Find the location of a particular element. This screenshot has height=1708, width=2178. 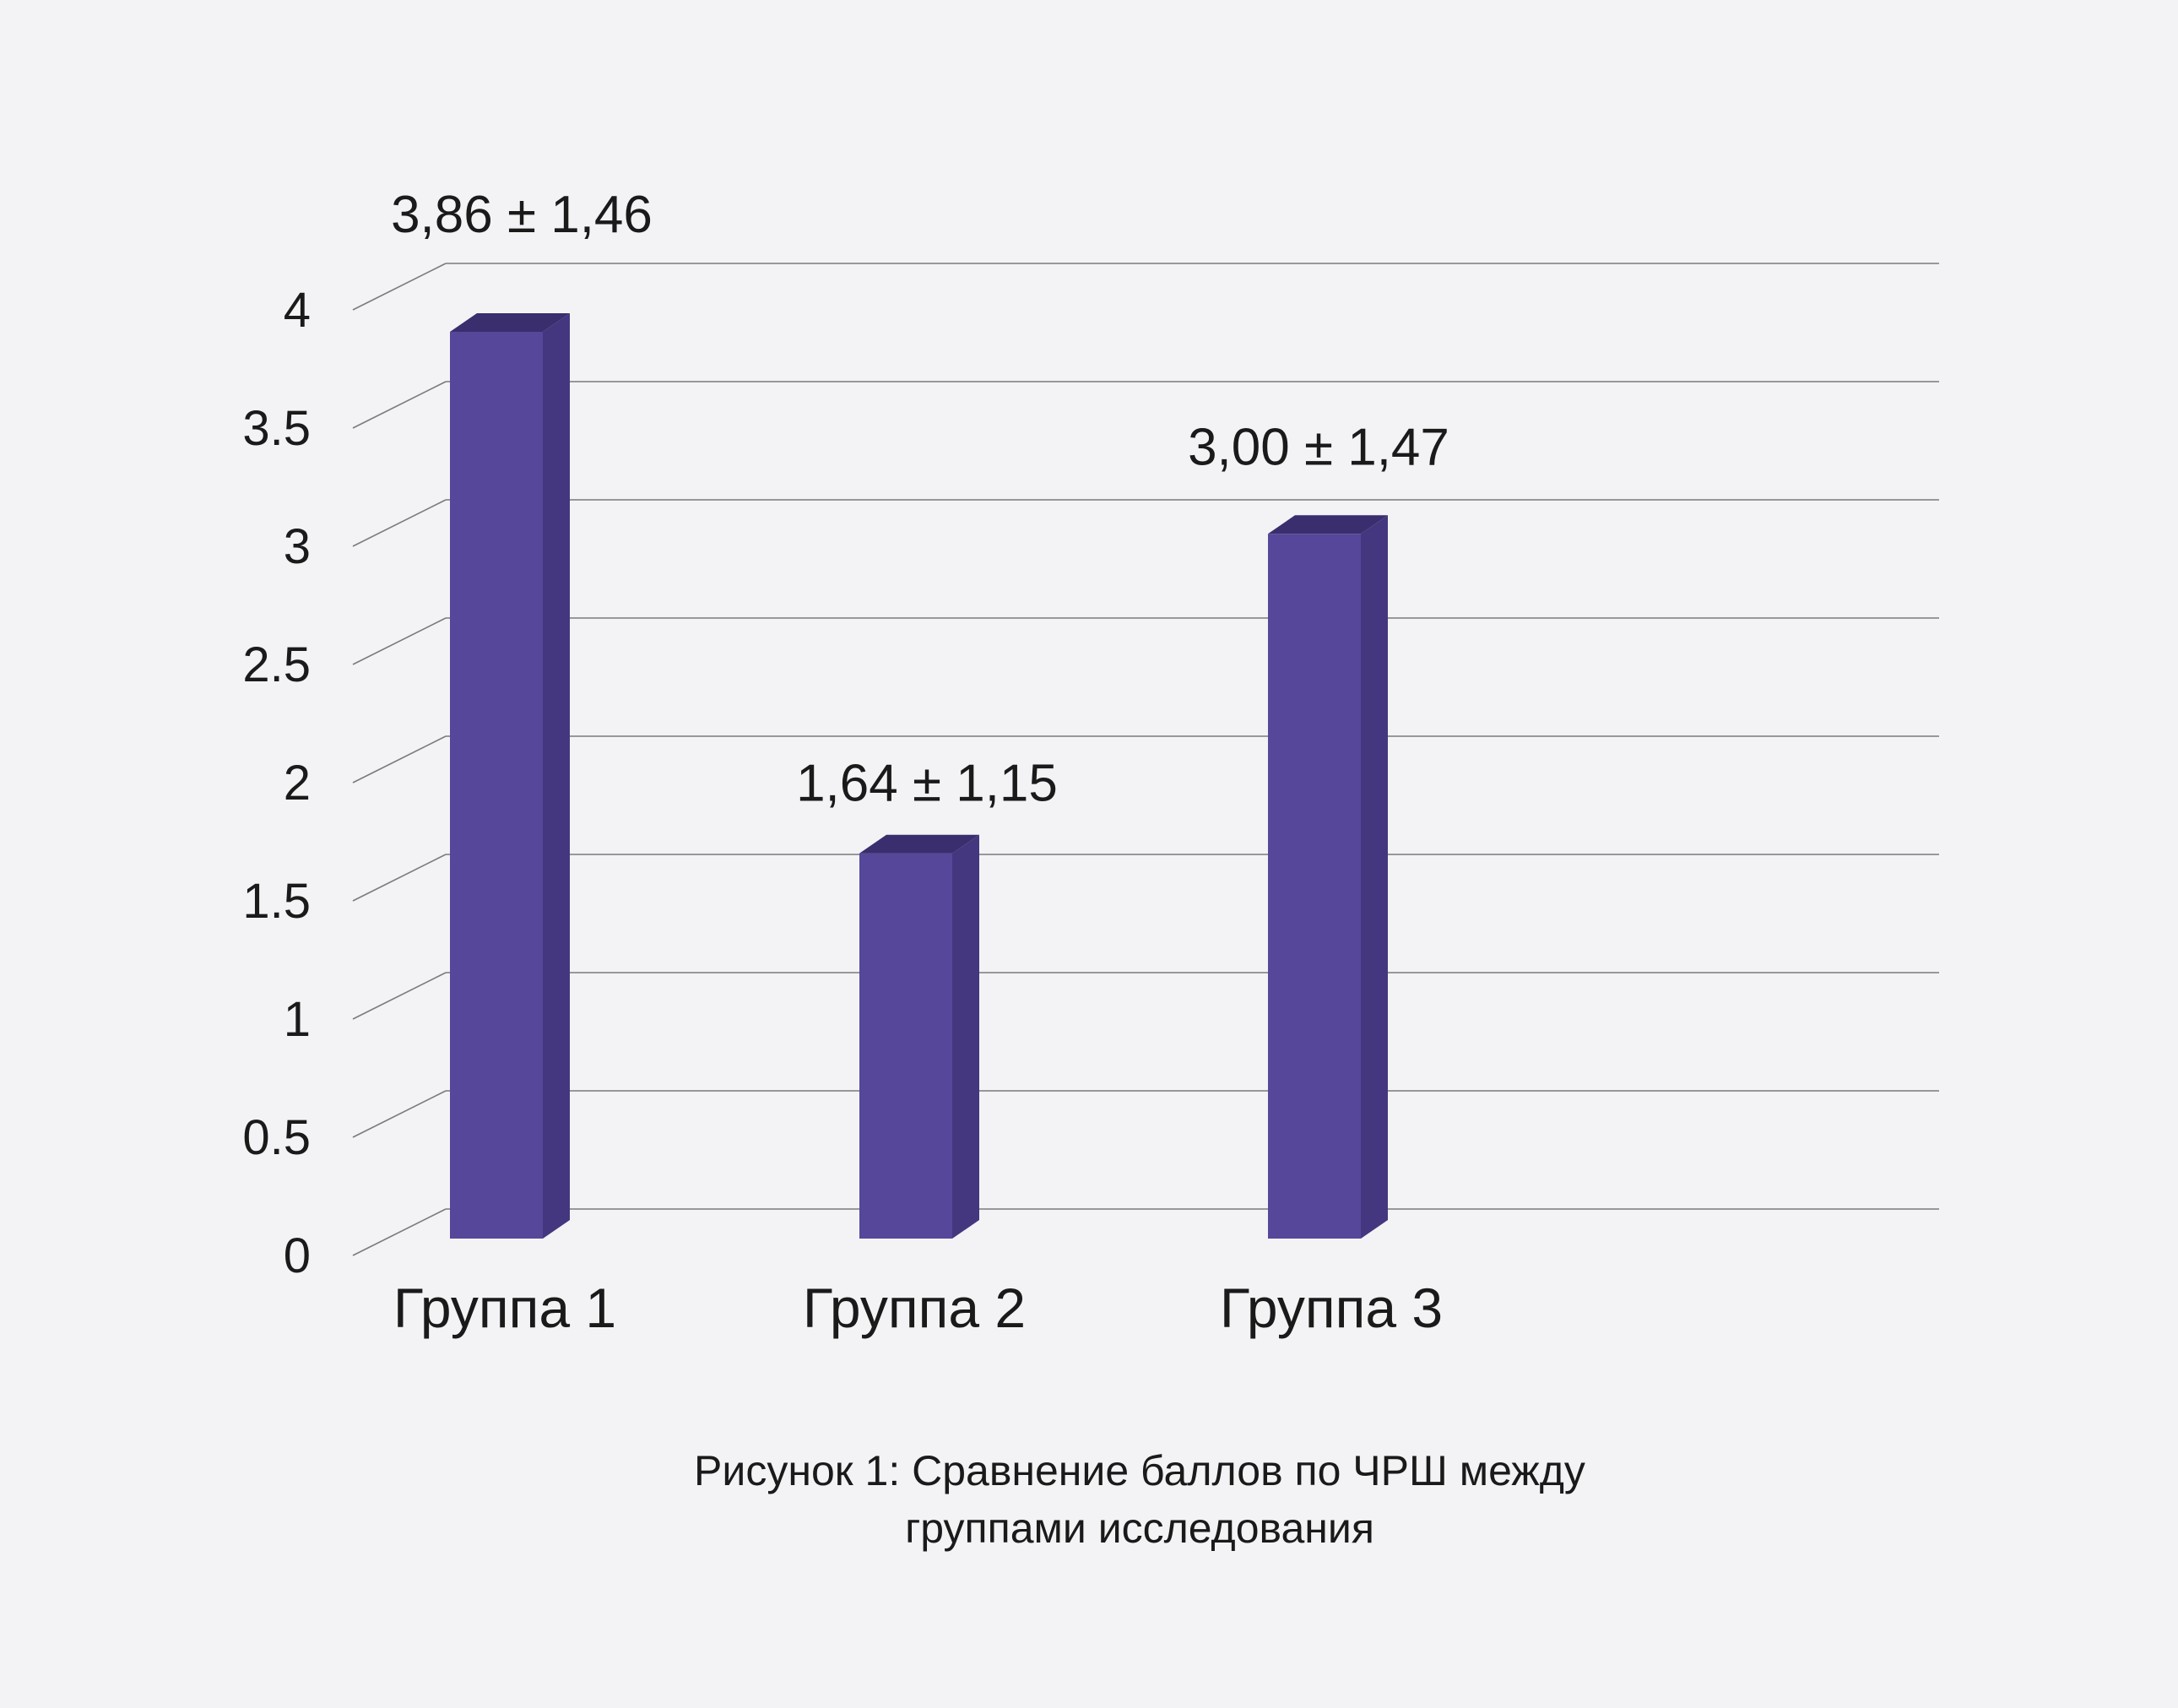

data-label: 3,86 ± 1,46 is located at coordinates (522, 215).